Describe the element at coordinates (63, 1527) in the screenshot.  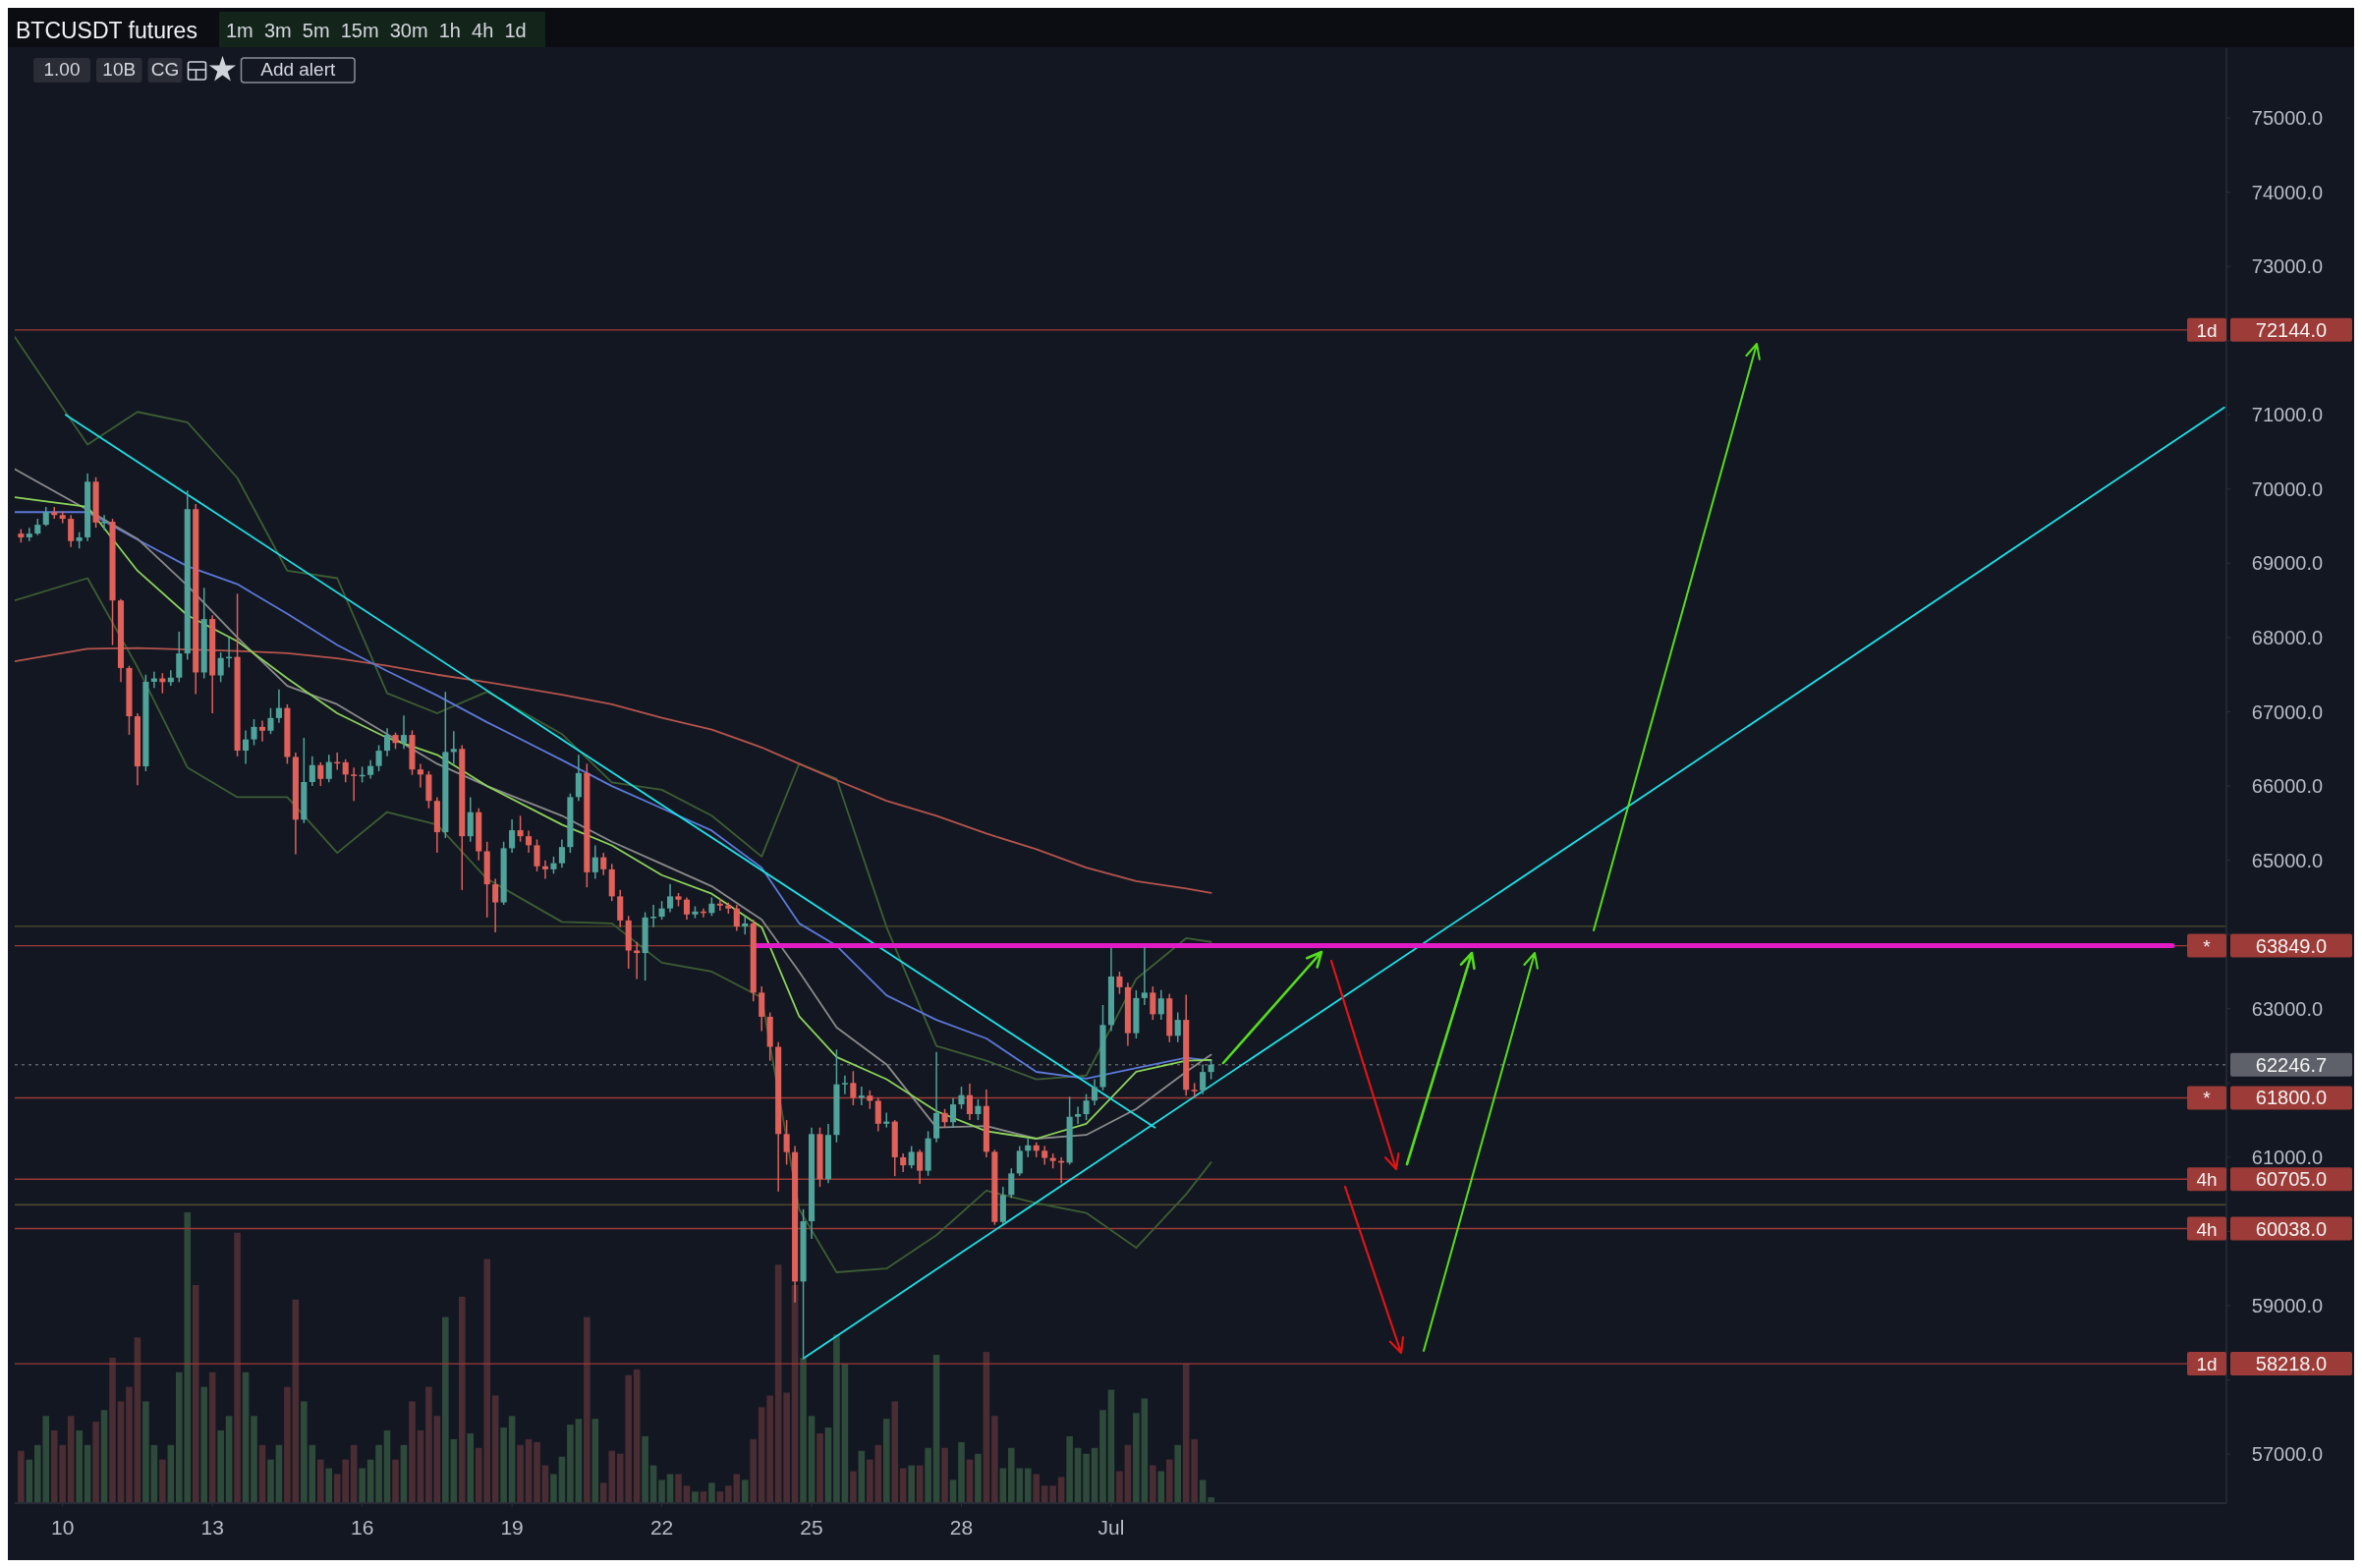
I see `x-tick-label: 10` at that location.